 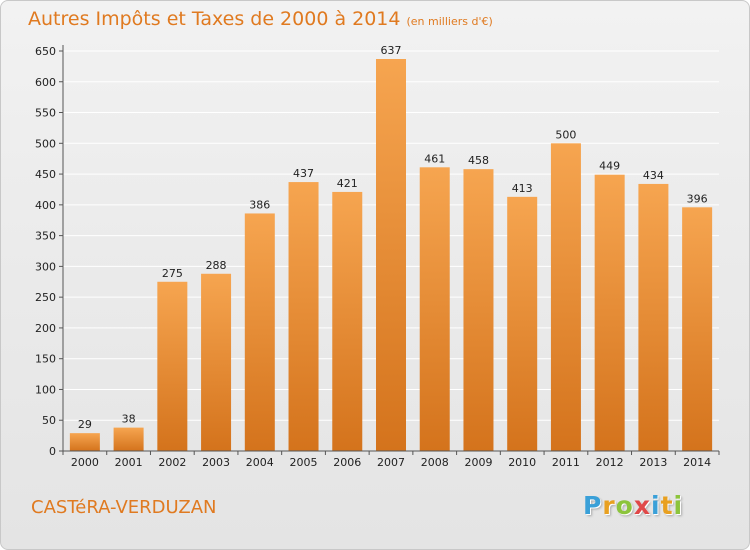 I want to click on bar-value-label: 449, so click(x=609, y=166).